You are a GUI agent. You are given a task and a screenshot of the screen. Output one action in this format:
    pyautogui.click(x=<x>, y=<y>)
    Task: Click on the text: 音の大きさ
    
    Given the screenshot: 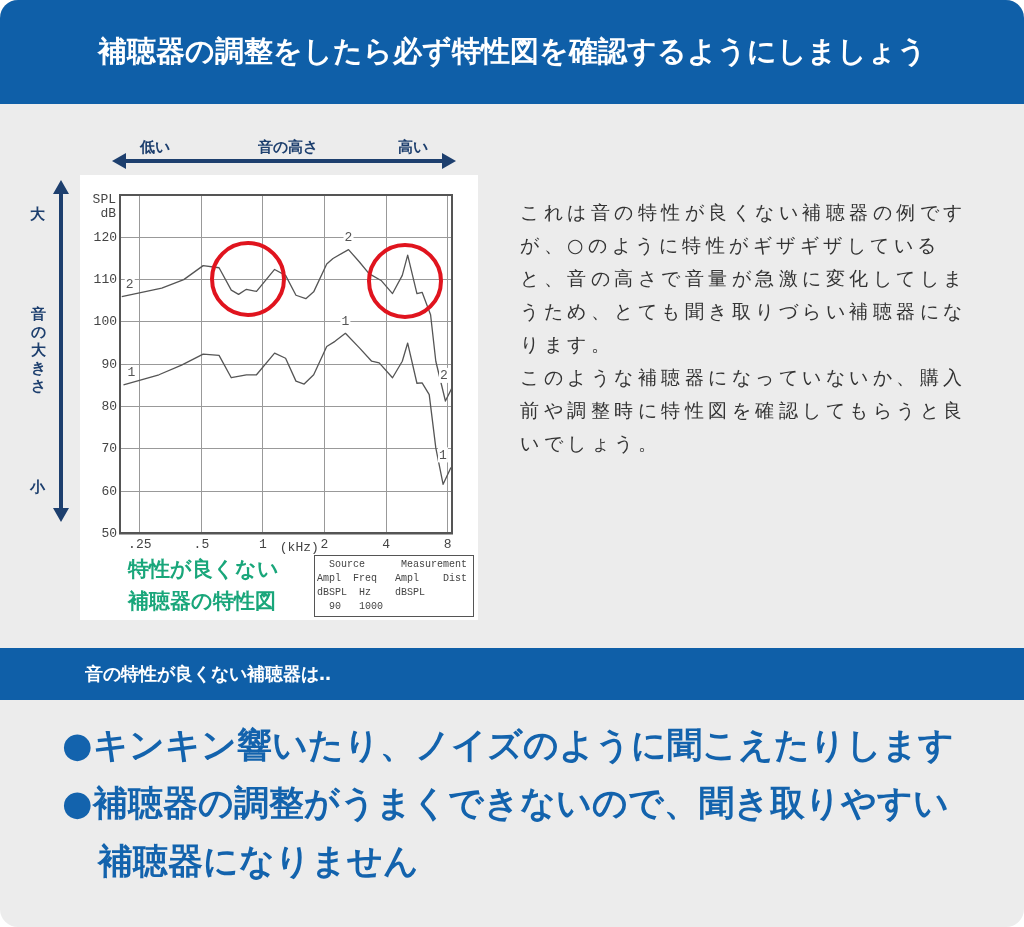 What is the action you would take?
    pyautogui.click(x=38, y=350)
    